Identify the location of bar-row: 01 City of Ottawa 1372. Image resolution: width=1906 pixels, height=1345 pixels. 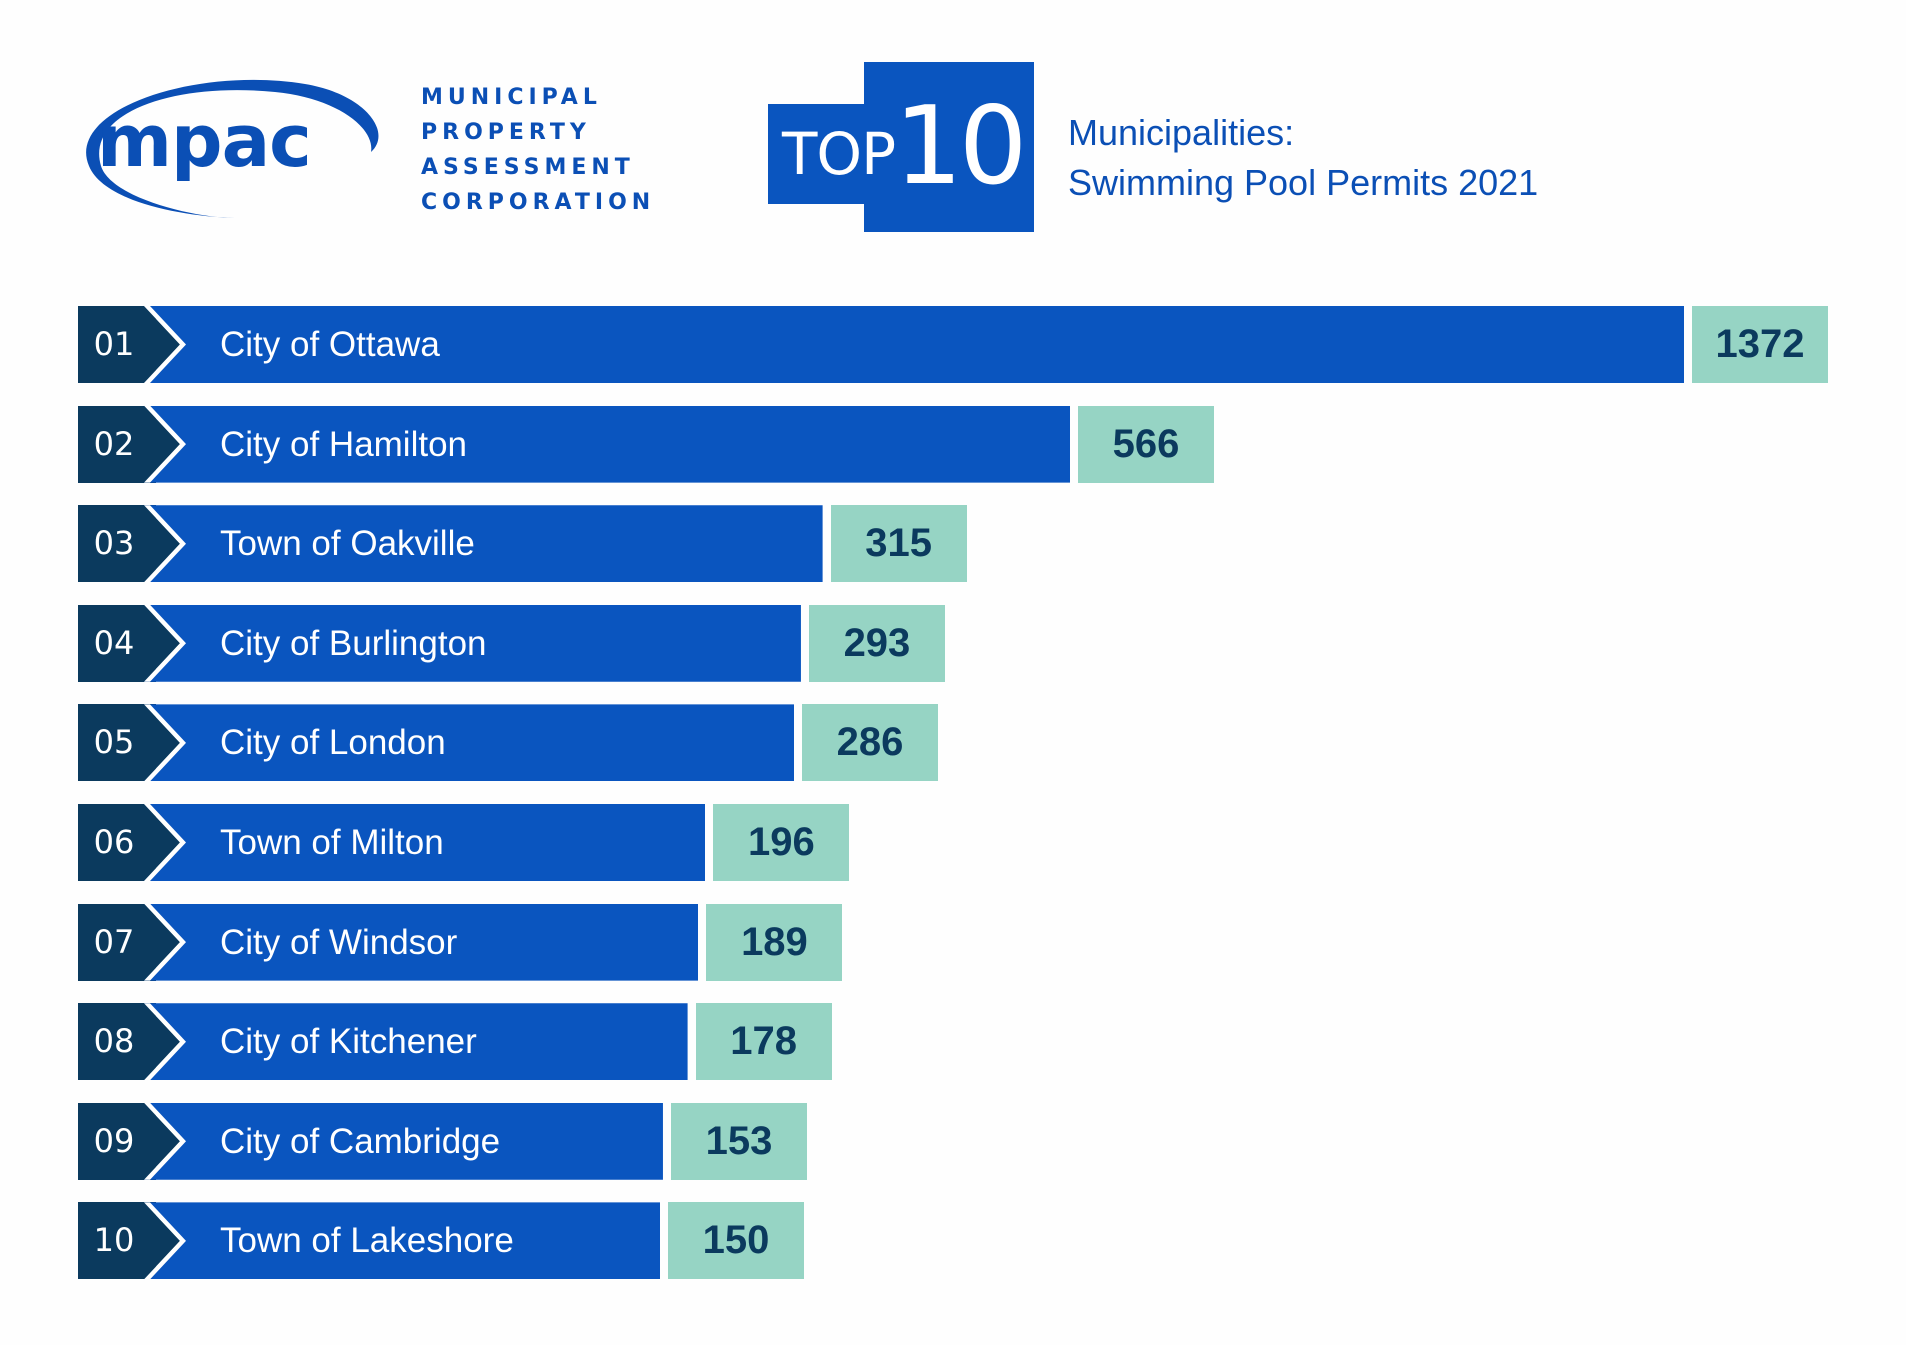
(958, 344).